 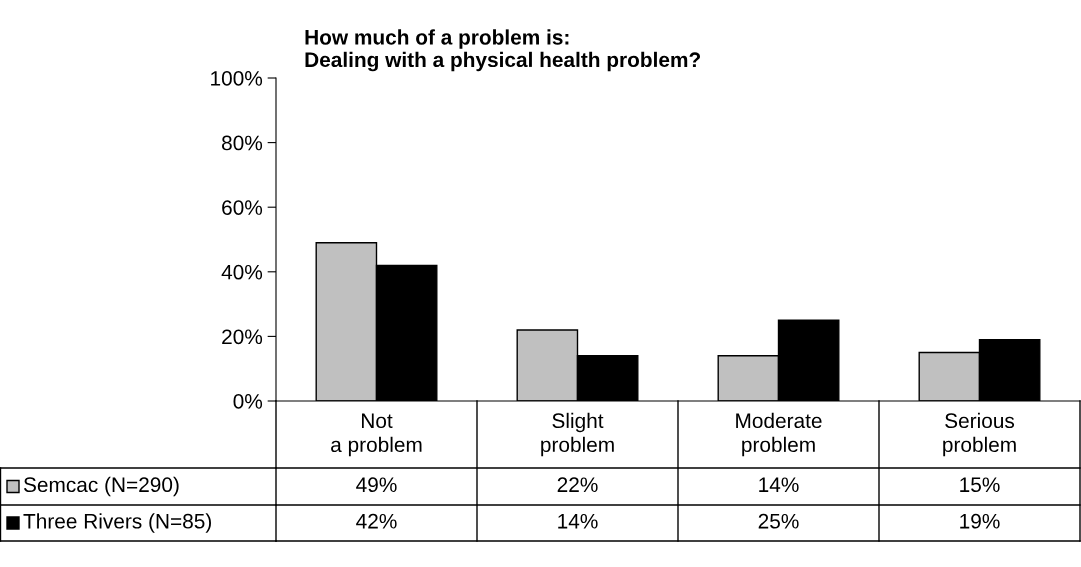 I want to click on y-tick-label: 100%, so click(x=237, y=78).